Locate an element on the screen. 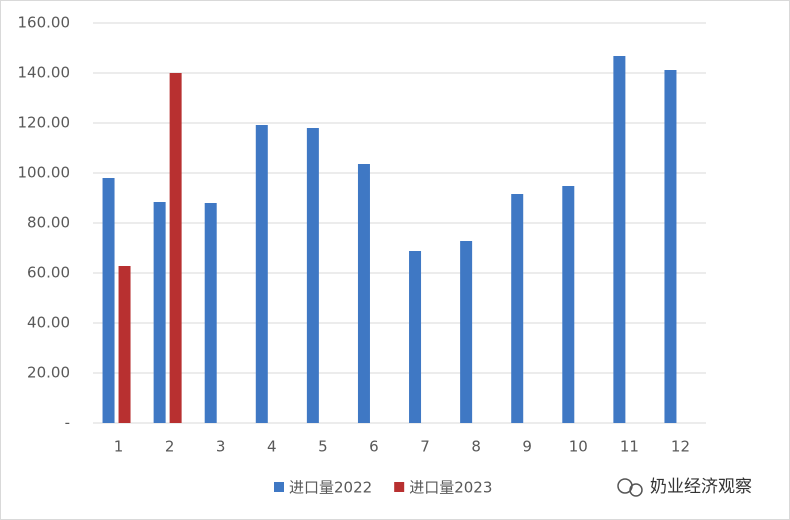  y-tick-label: 160.00 is located at coordinates (44, 23).